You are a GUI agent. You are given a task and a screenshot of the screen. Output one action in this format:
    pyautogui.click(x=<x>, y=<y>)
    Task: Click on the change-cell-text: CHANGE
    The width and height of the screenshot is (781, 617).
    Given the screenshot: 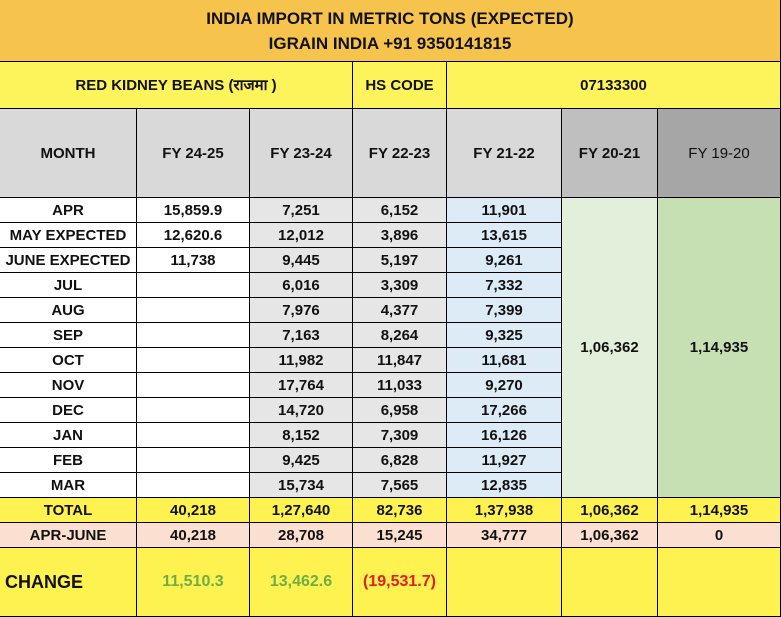 What is the action you would take?
    pyautogui.click(x=44, y=581)
    